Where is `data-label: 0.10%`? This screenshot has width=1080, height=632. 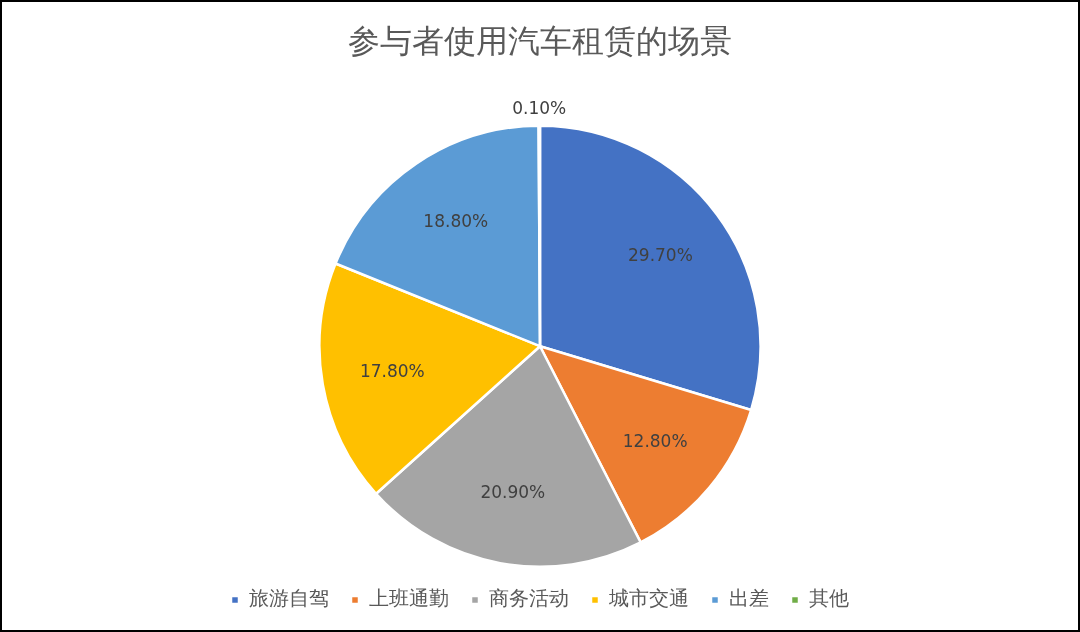 data-label: 0.10% is located at coordinates (539, 108).